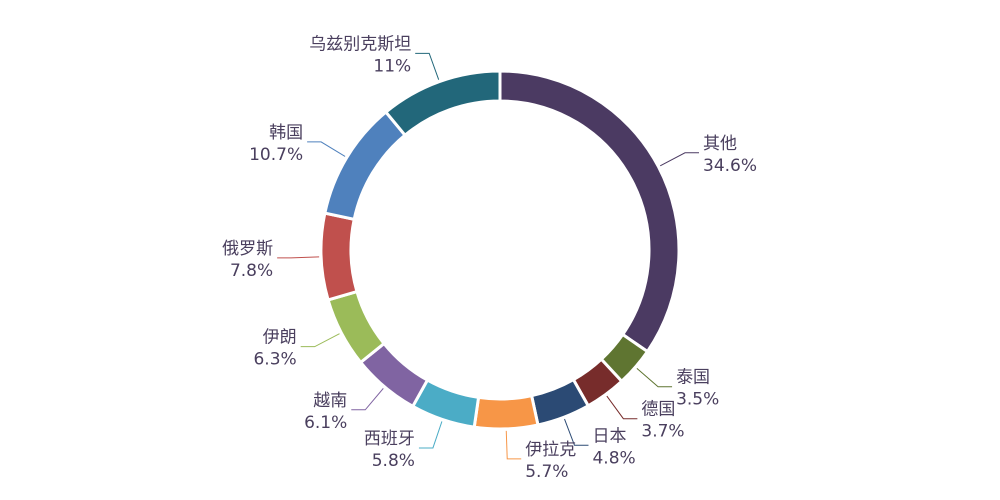 This screenshot has width=1000, height=500. Describe the element at coordinates (720, 144) in the screenshot. I see `slice-1-label: 其他` at that location.